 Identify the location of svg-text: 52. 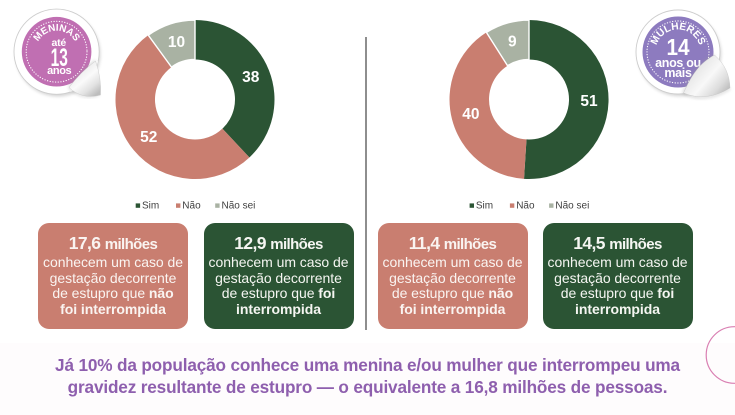
(148, 137).